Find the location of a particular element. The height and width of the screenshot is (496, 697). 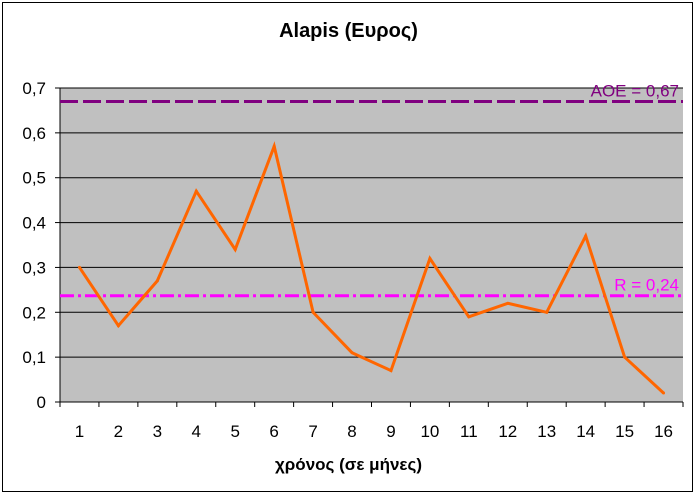

x-tick-label: 16 is located at coordinates (663, 431).